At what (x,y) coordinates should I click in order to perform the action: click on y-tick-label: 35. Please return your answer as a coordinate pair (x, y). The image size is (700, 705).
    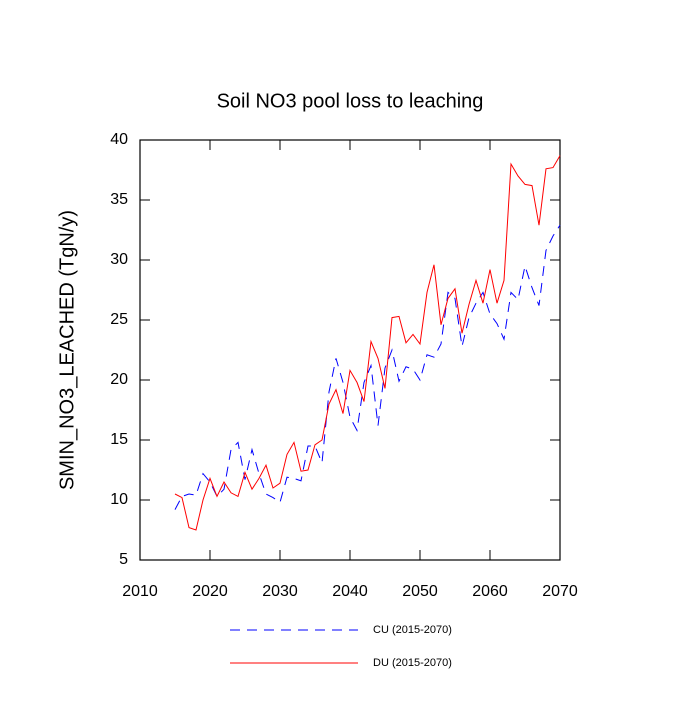
    Looking at the image, I should click on (119, 199).